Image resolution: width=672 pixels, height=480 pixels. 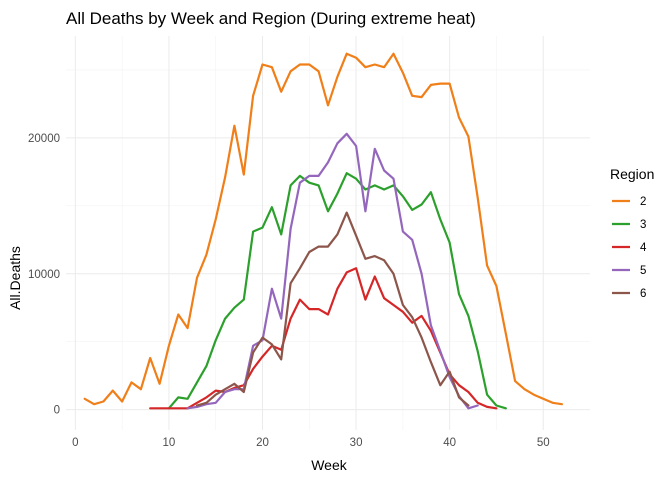 What do you see at coordinates (449, 443) in the screenshot?
I see `x-tick-label: 40` at bounding box center [449, 443].